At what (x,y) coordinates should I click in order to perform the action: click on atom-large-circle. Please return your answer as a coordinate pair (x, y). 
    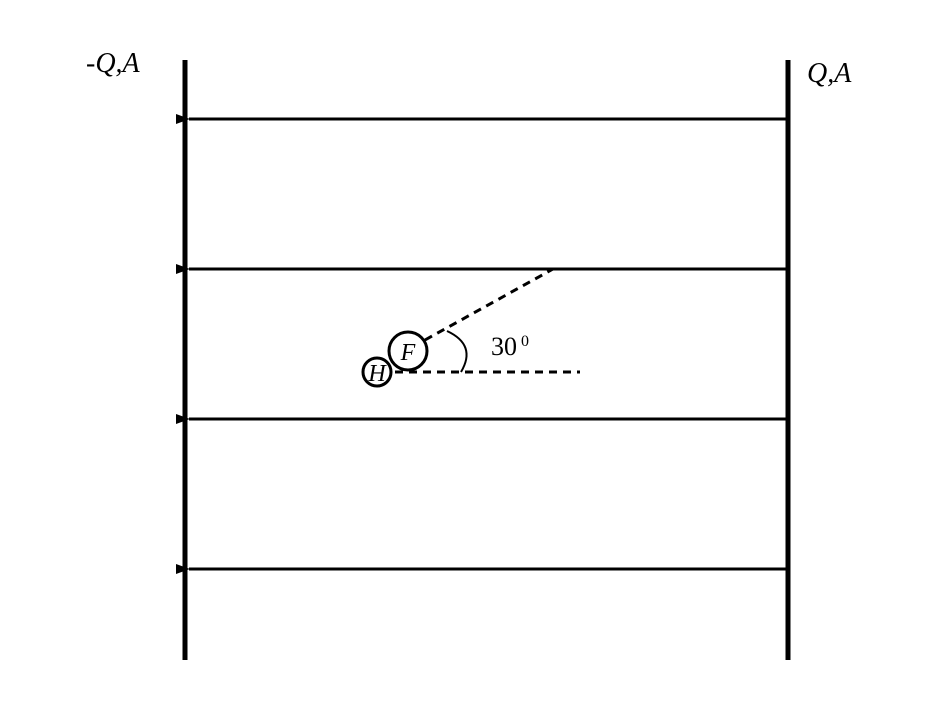
    Looking at the image, I should click on (408, 351).